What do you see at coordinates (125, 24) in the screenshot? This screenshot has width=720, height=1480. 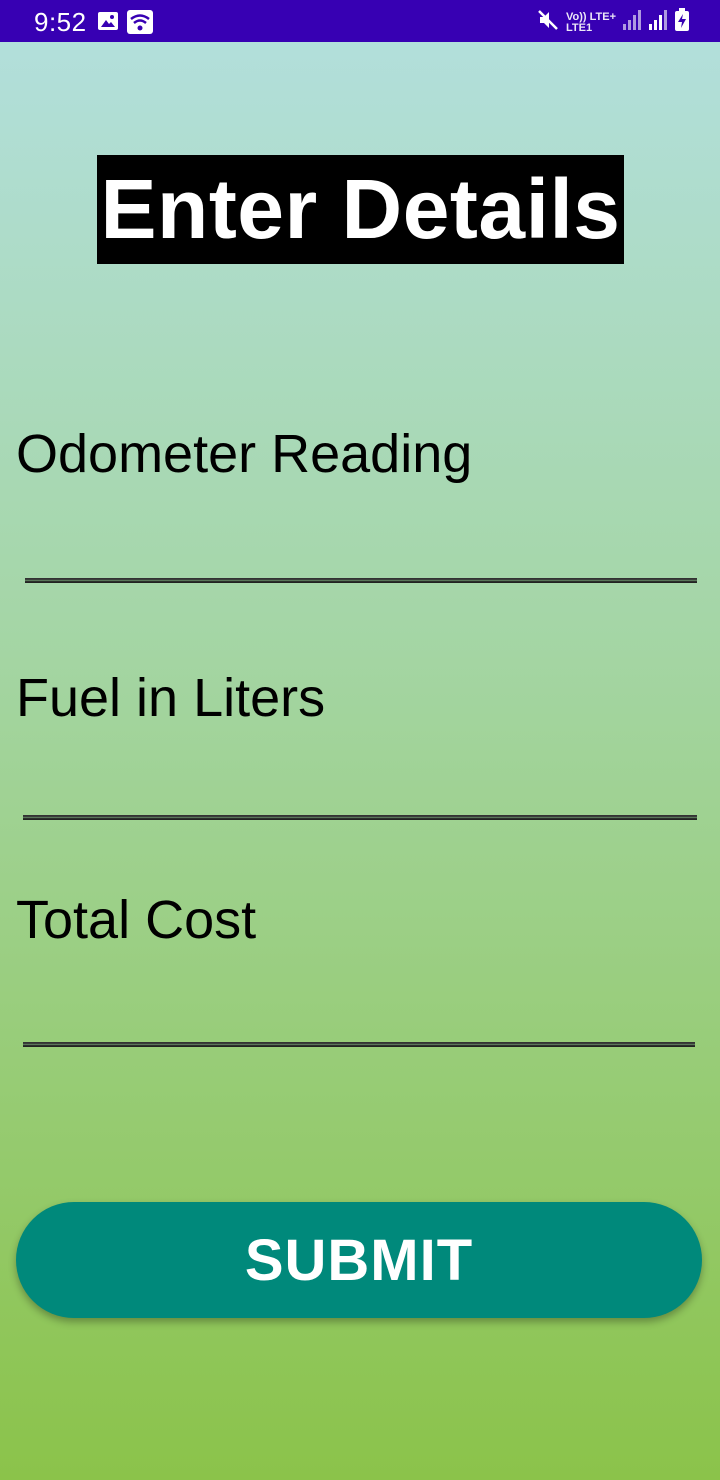 I see `status-left-icons` at bounding box center [125, 24].